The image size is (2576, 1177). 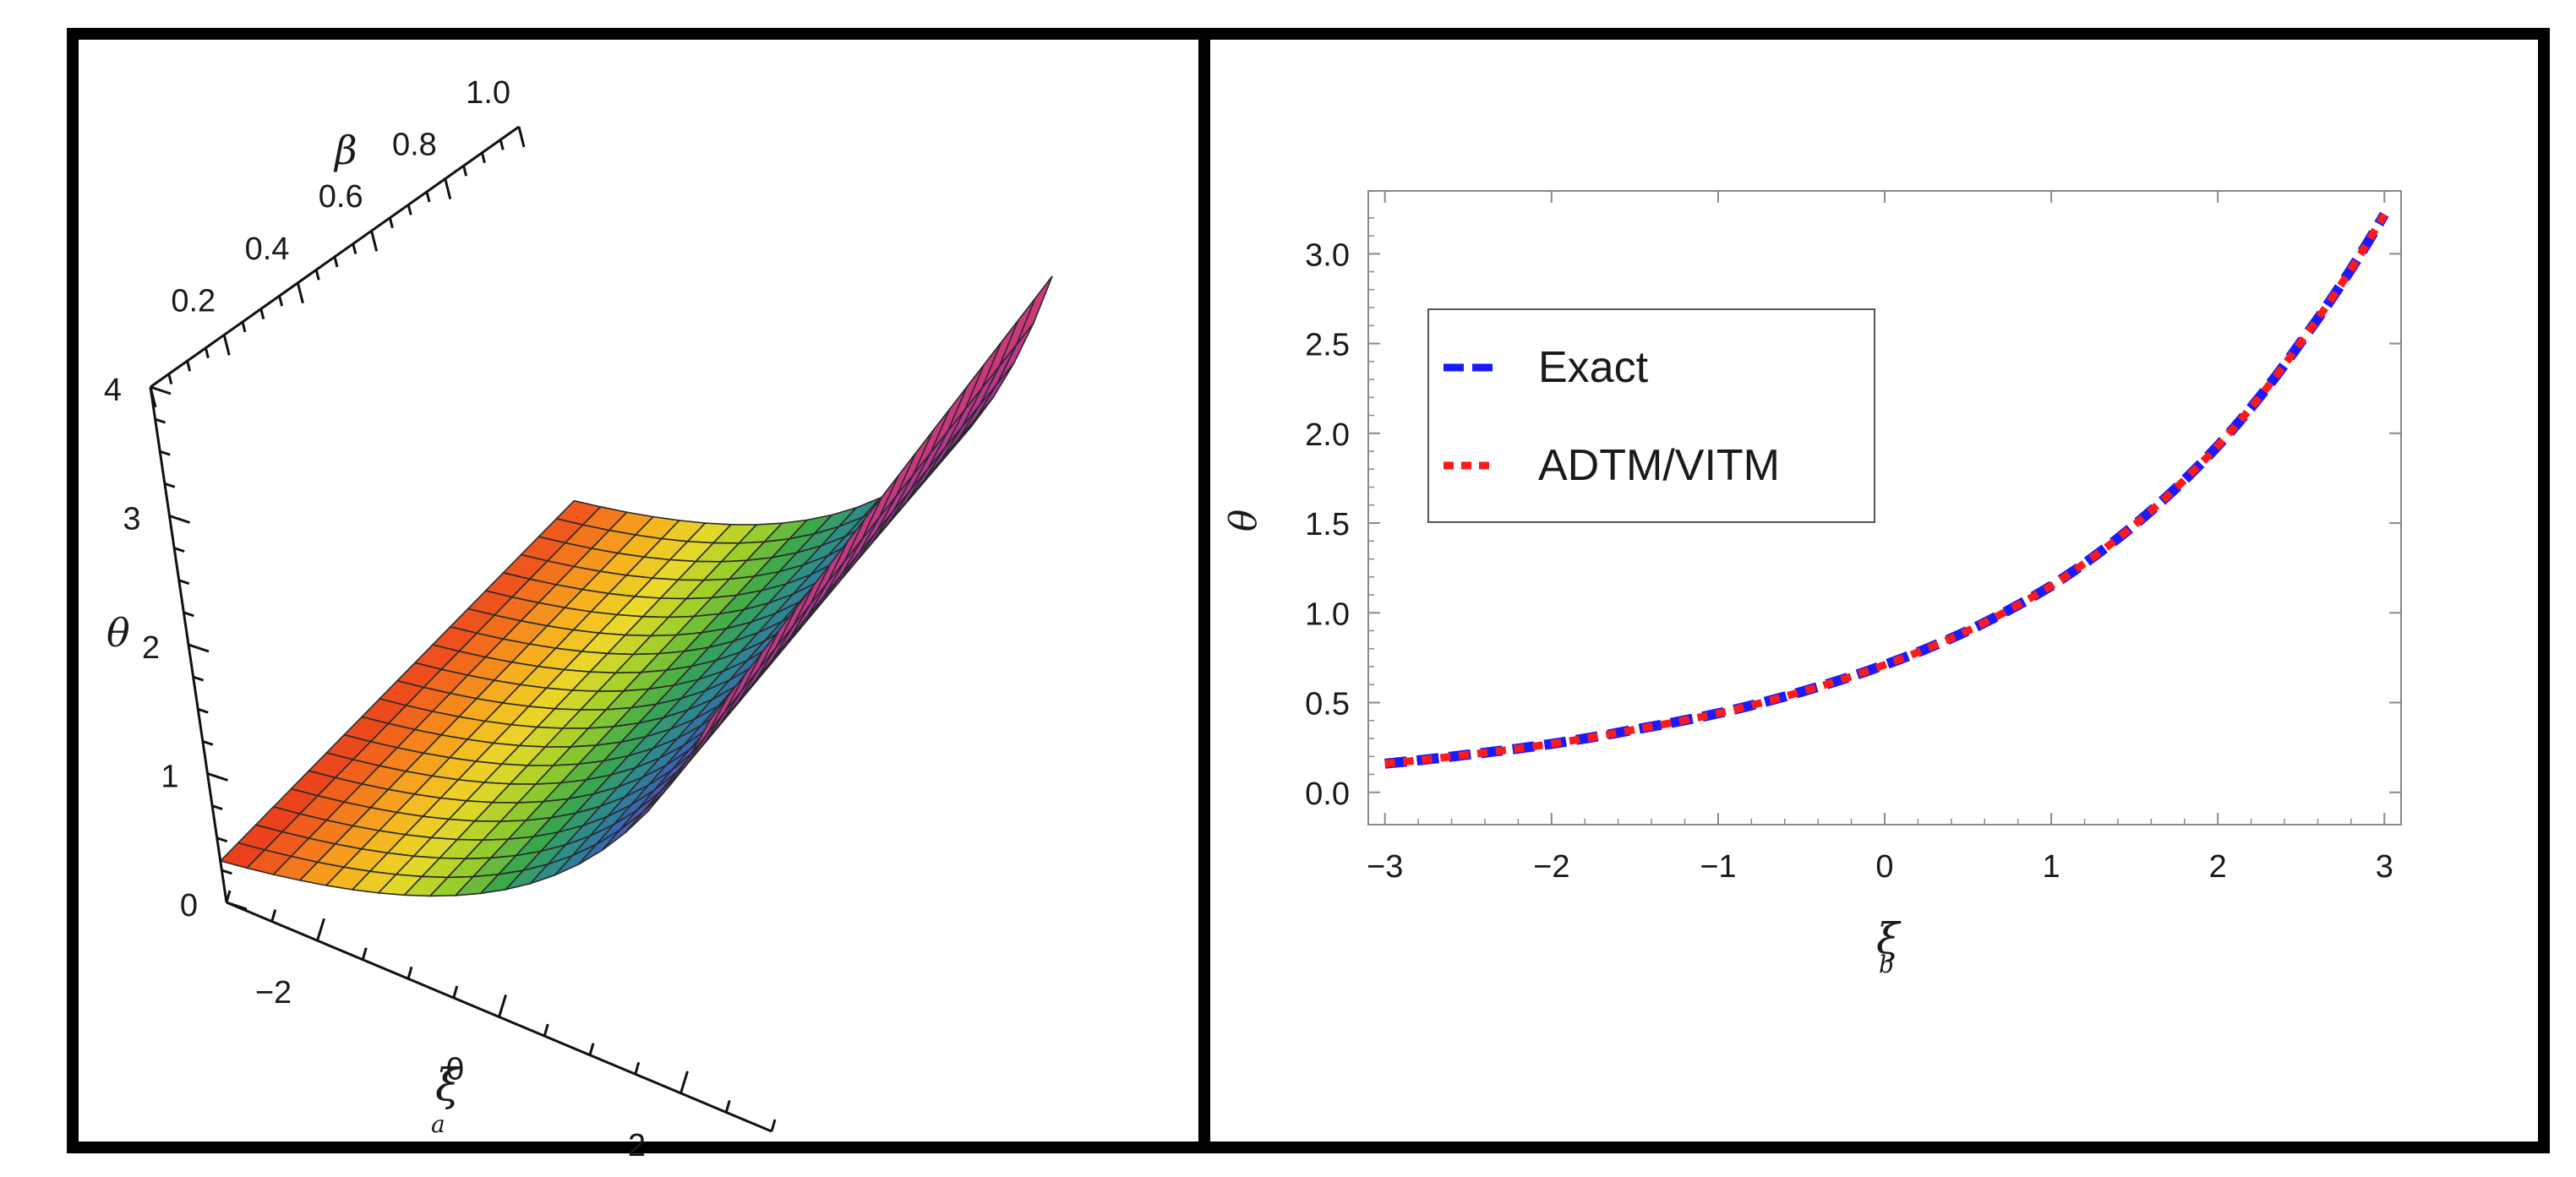 I want to click on y-tick-label: 3.0, so click(x=1327, y=255).